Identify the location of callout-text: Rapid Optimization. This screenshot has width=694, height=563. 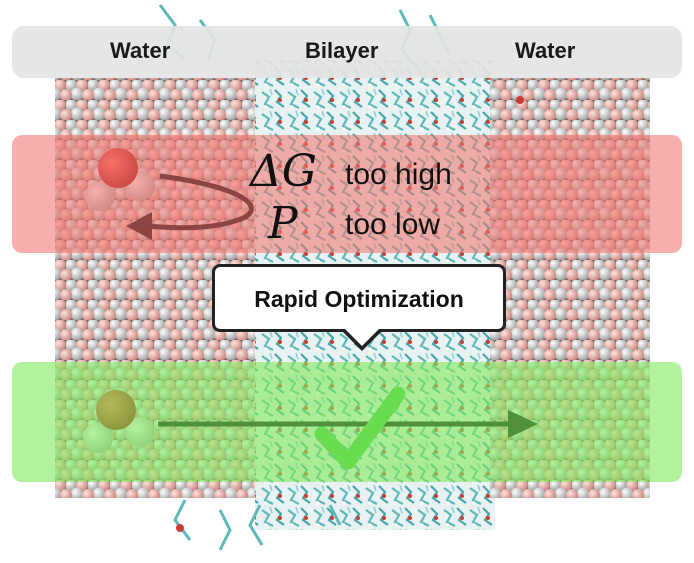
(359, 299).